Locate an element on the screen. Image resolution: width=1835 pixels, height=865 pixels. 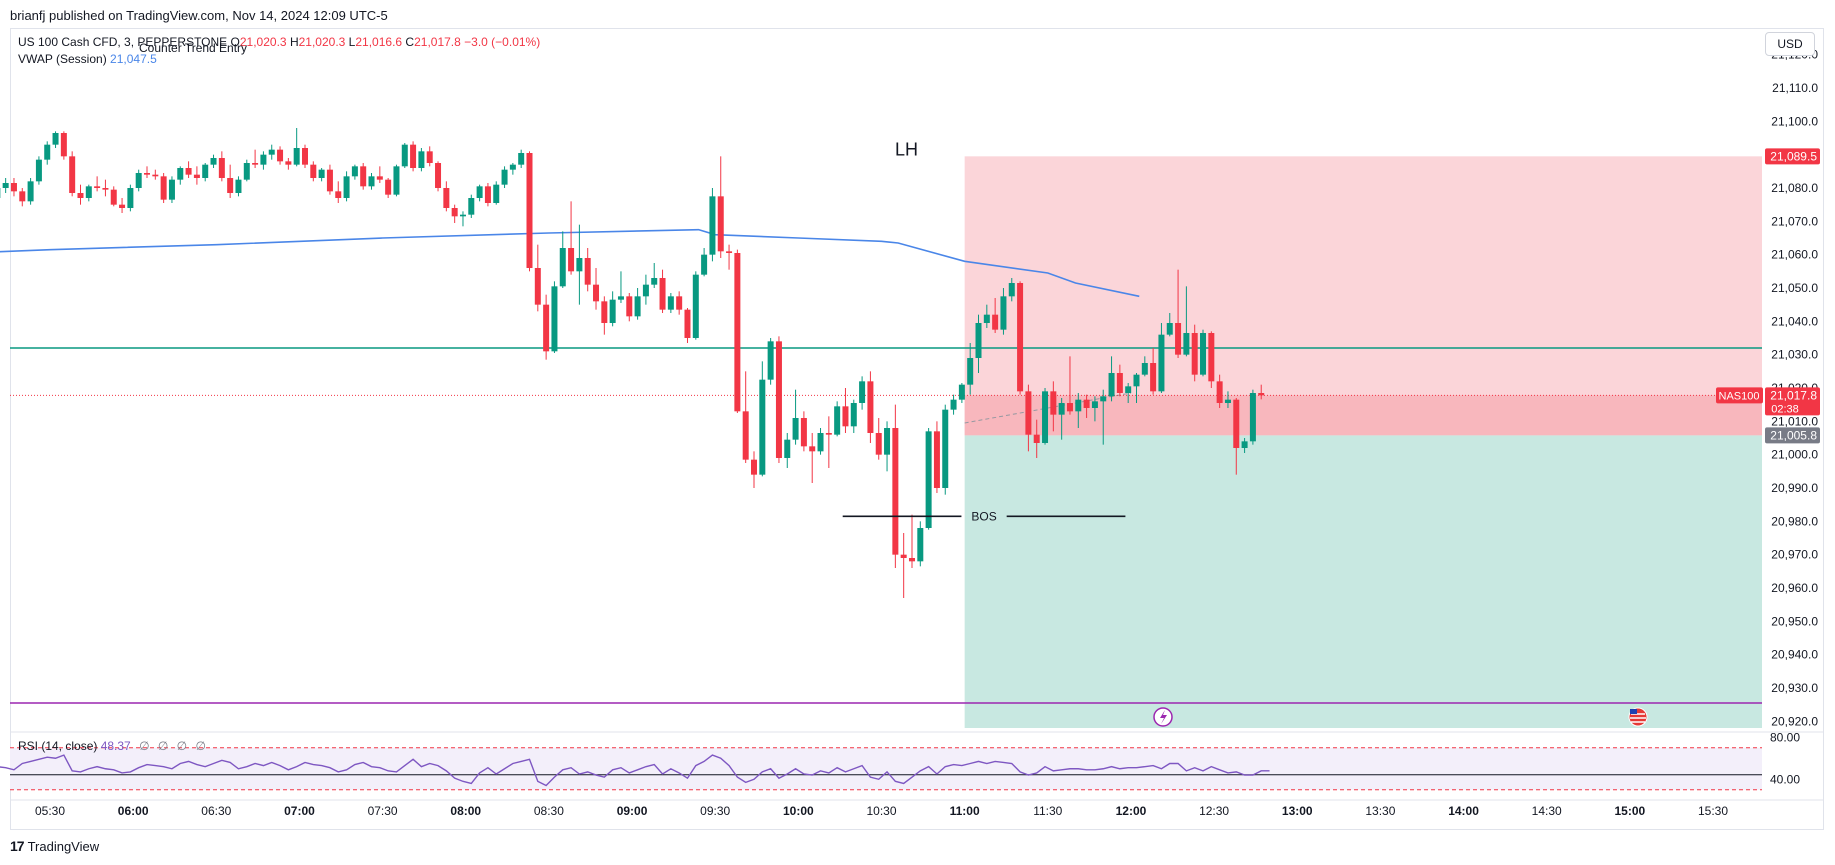
take-profit-zone is located at coordinates (1363, 581).